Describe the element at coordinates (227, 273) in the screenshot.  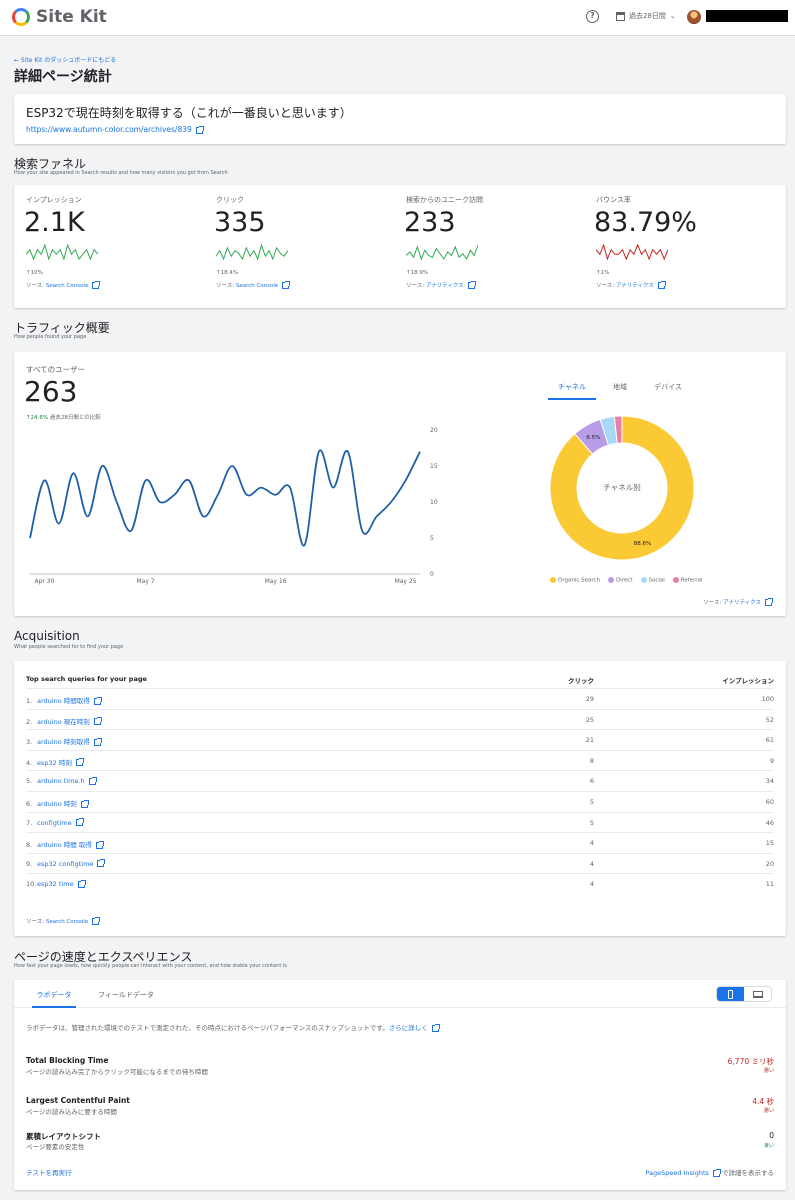
I see `metric-change: ↑18.4%` at that location.